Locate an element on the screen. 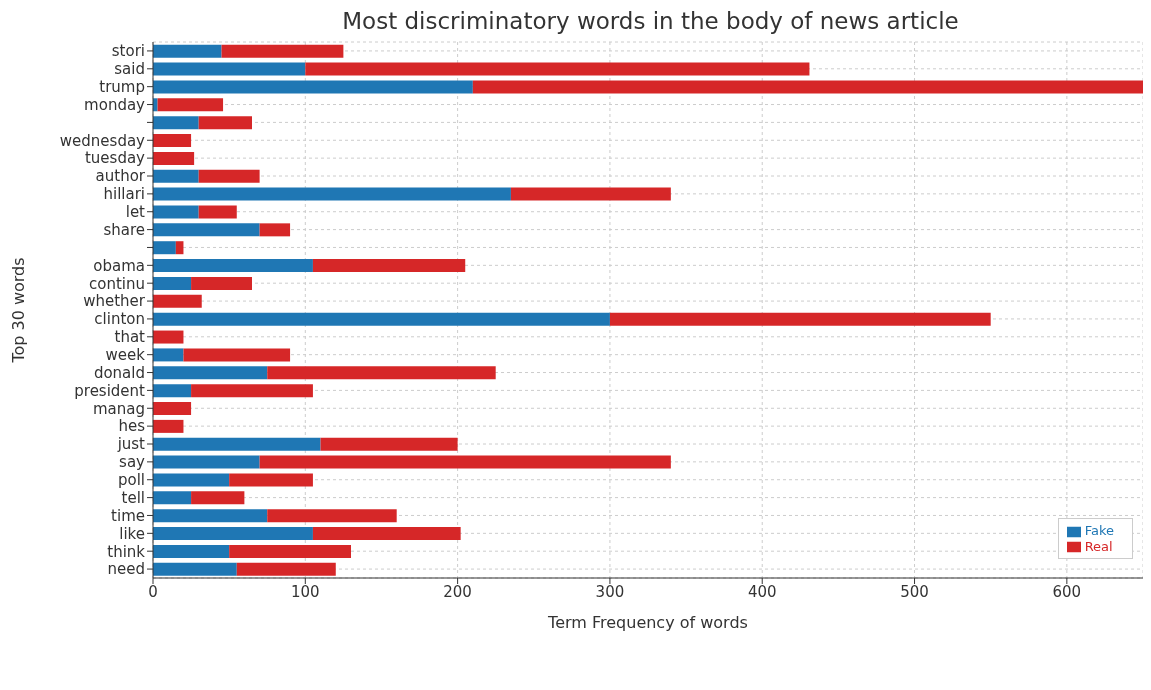  y-tick-label: let is located at coordinates (135, 212).